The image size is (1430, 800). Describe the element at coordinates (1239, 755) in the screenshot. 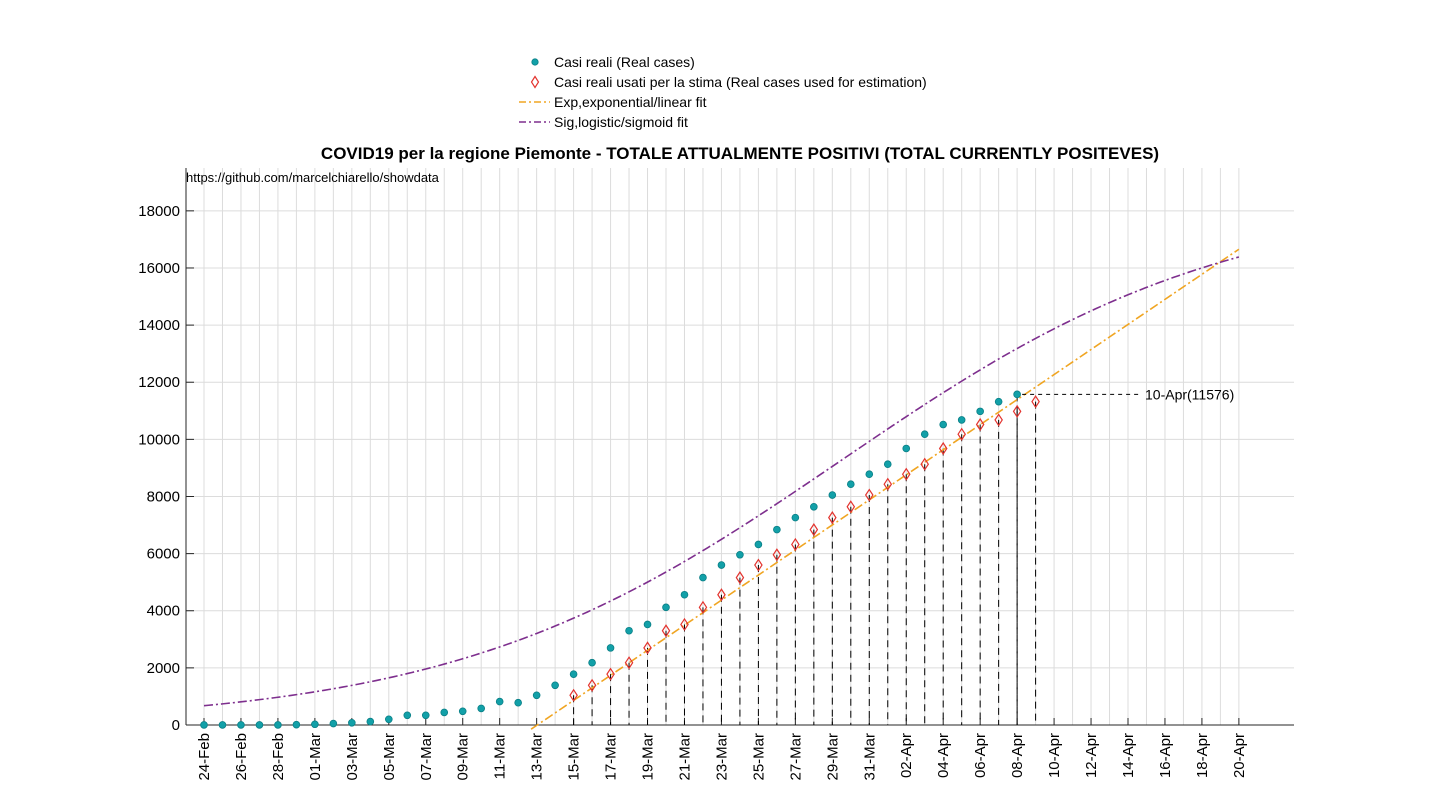

I see `x-tick-label: 20-Apr` at that location.